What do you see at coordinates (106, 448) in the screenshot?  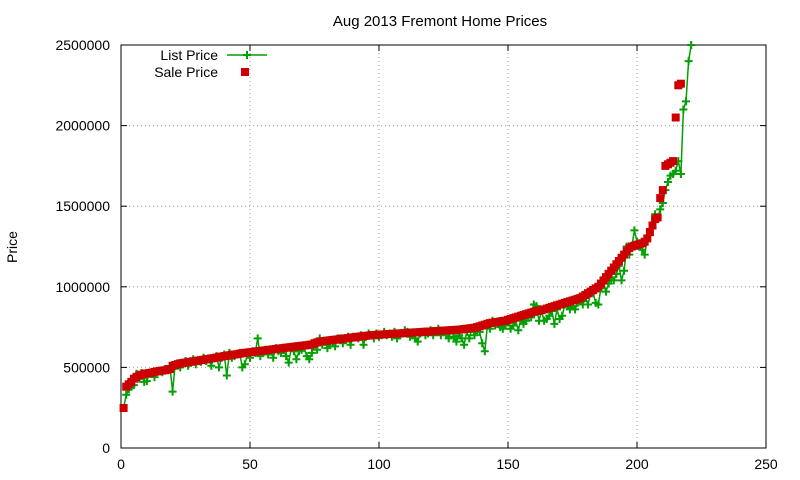 I see `y-tick-label: 0` at bounding box center [106, 448].